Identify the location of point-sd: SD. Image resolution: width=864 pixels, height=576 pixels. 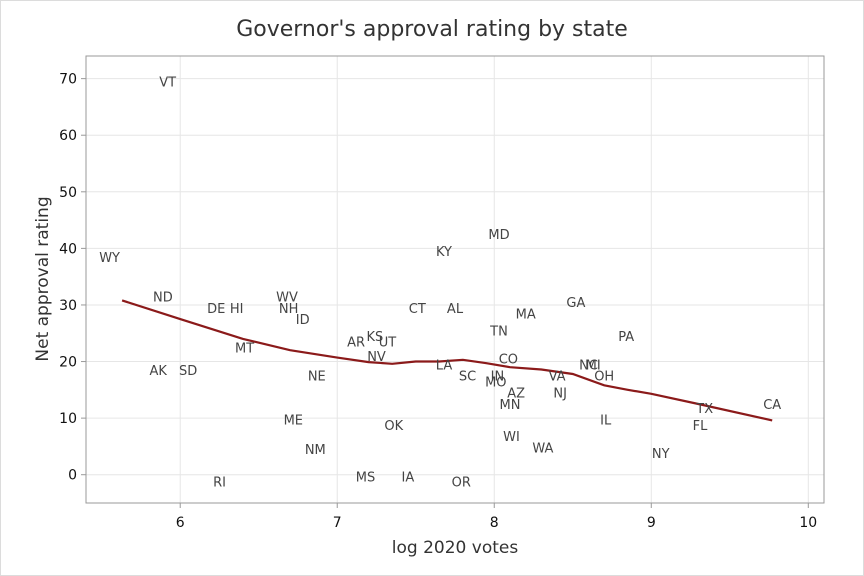
(188, 371).